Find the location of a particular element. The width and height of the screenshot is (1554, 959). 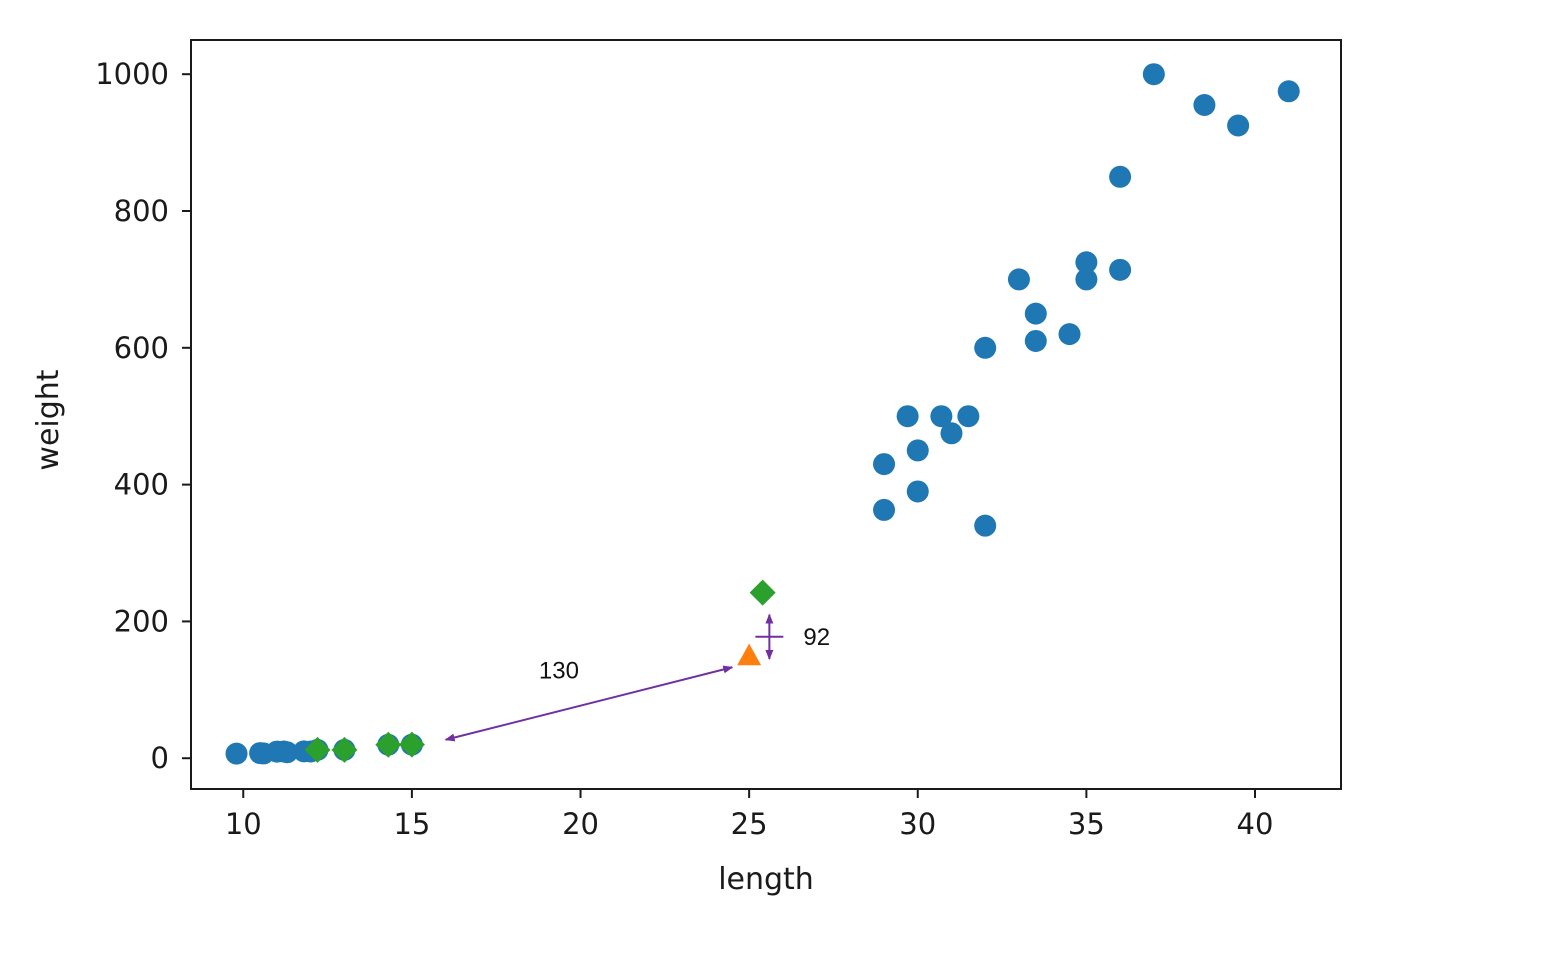

x-axis-label: length is located at coordinates (766, 879).